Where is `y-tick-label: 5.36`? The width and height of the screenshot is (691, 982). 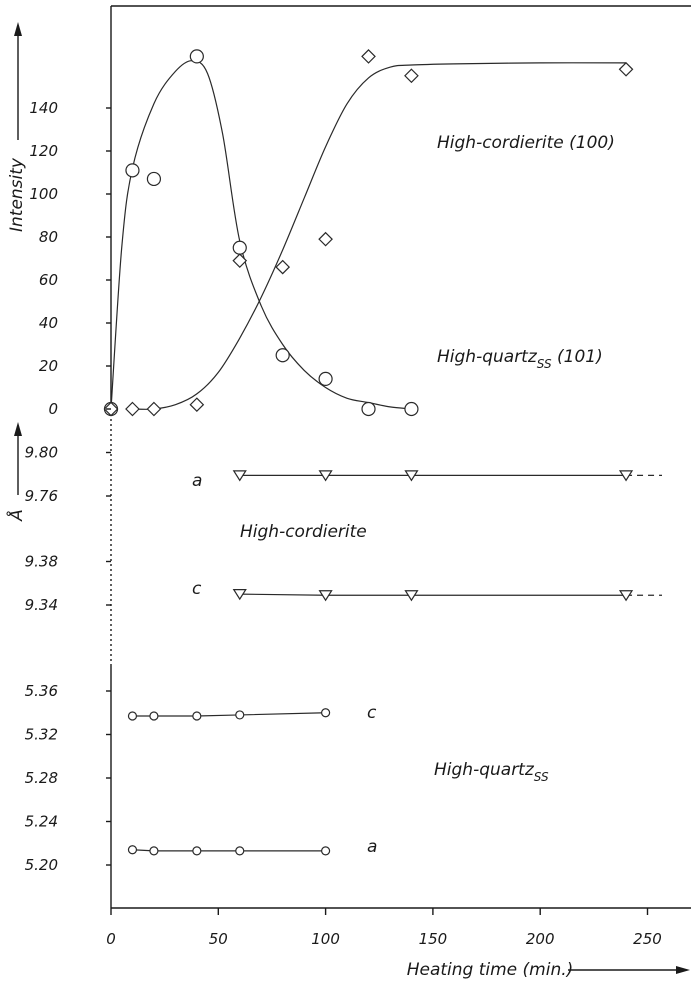 y-tick-label: 5.36 is located at coordinates (41, 691).